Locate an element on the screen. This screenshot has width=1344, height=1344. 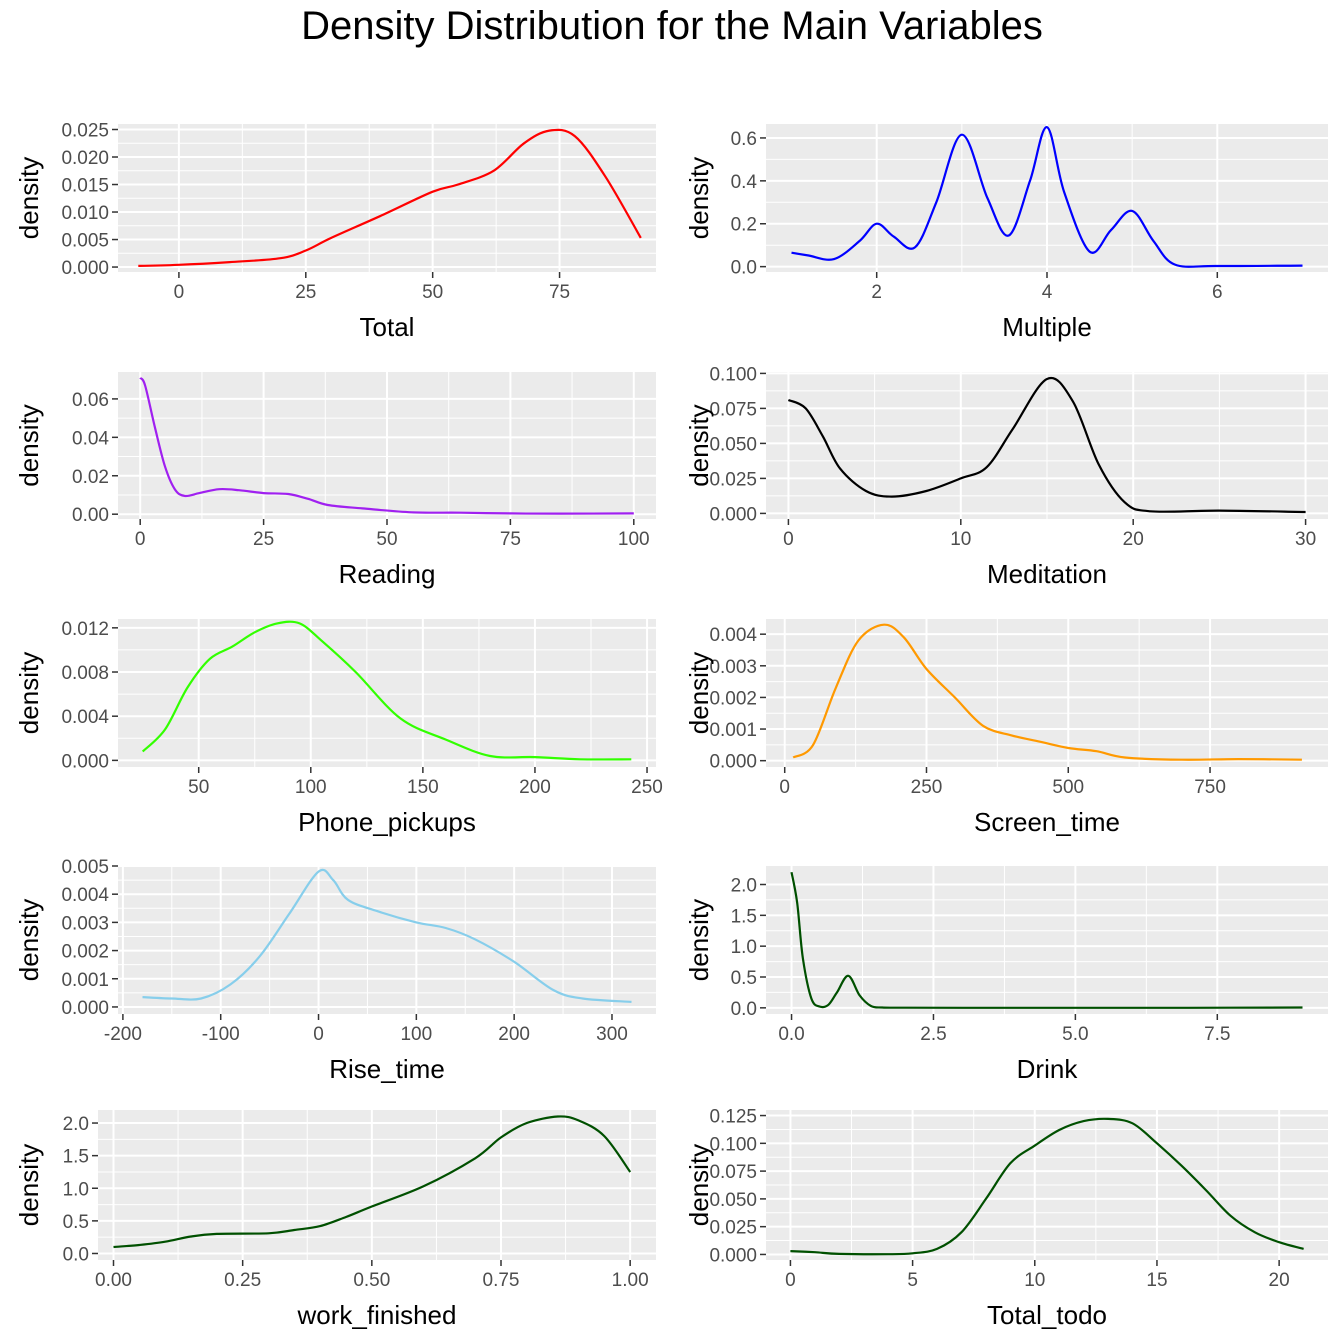
x-tick-label: 250 is located at coordinates (647, 787).